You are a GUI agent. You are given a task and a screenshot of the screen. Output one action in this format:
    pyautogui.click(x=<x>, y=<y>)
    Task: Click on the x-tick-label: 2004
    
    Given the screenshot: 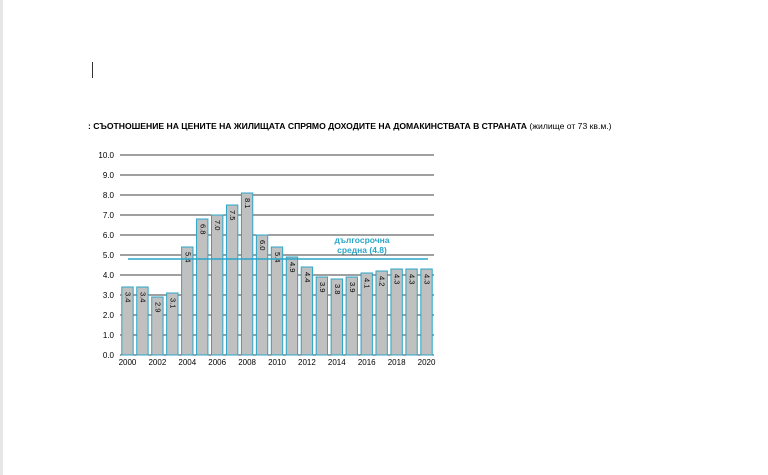 What is the action you would take?
    pyautogui.click(x=187, y=362)
    